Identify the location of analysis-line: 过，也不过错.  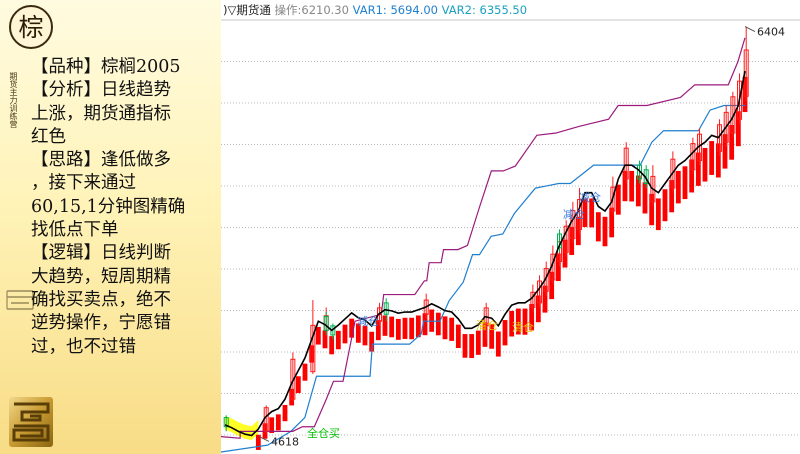
(83, 346).